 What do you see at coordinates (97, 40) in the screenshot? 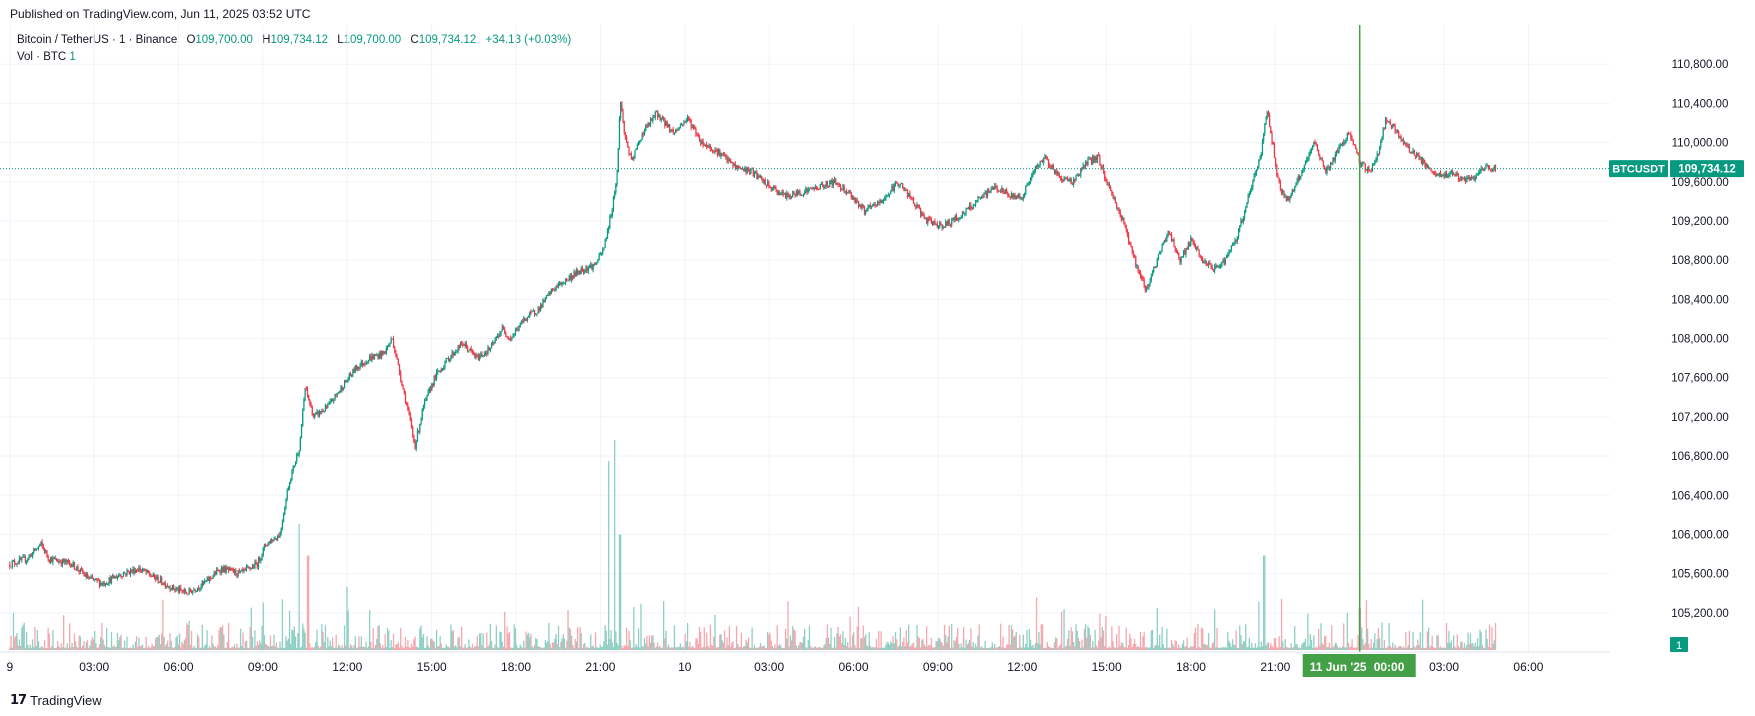
I see `symbol-name: Bitcoin / TetherUS · 1 · Binance` at bounding box center [97, 40].